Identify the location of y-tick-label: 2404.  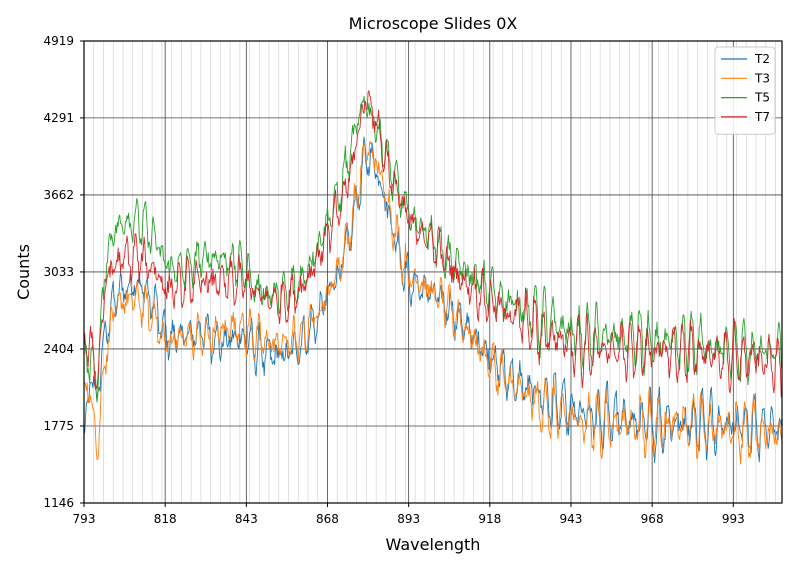
(58, 349).